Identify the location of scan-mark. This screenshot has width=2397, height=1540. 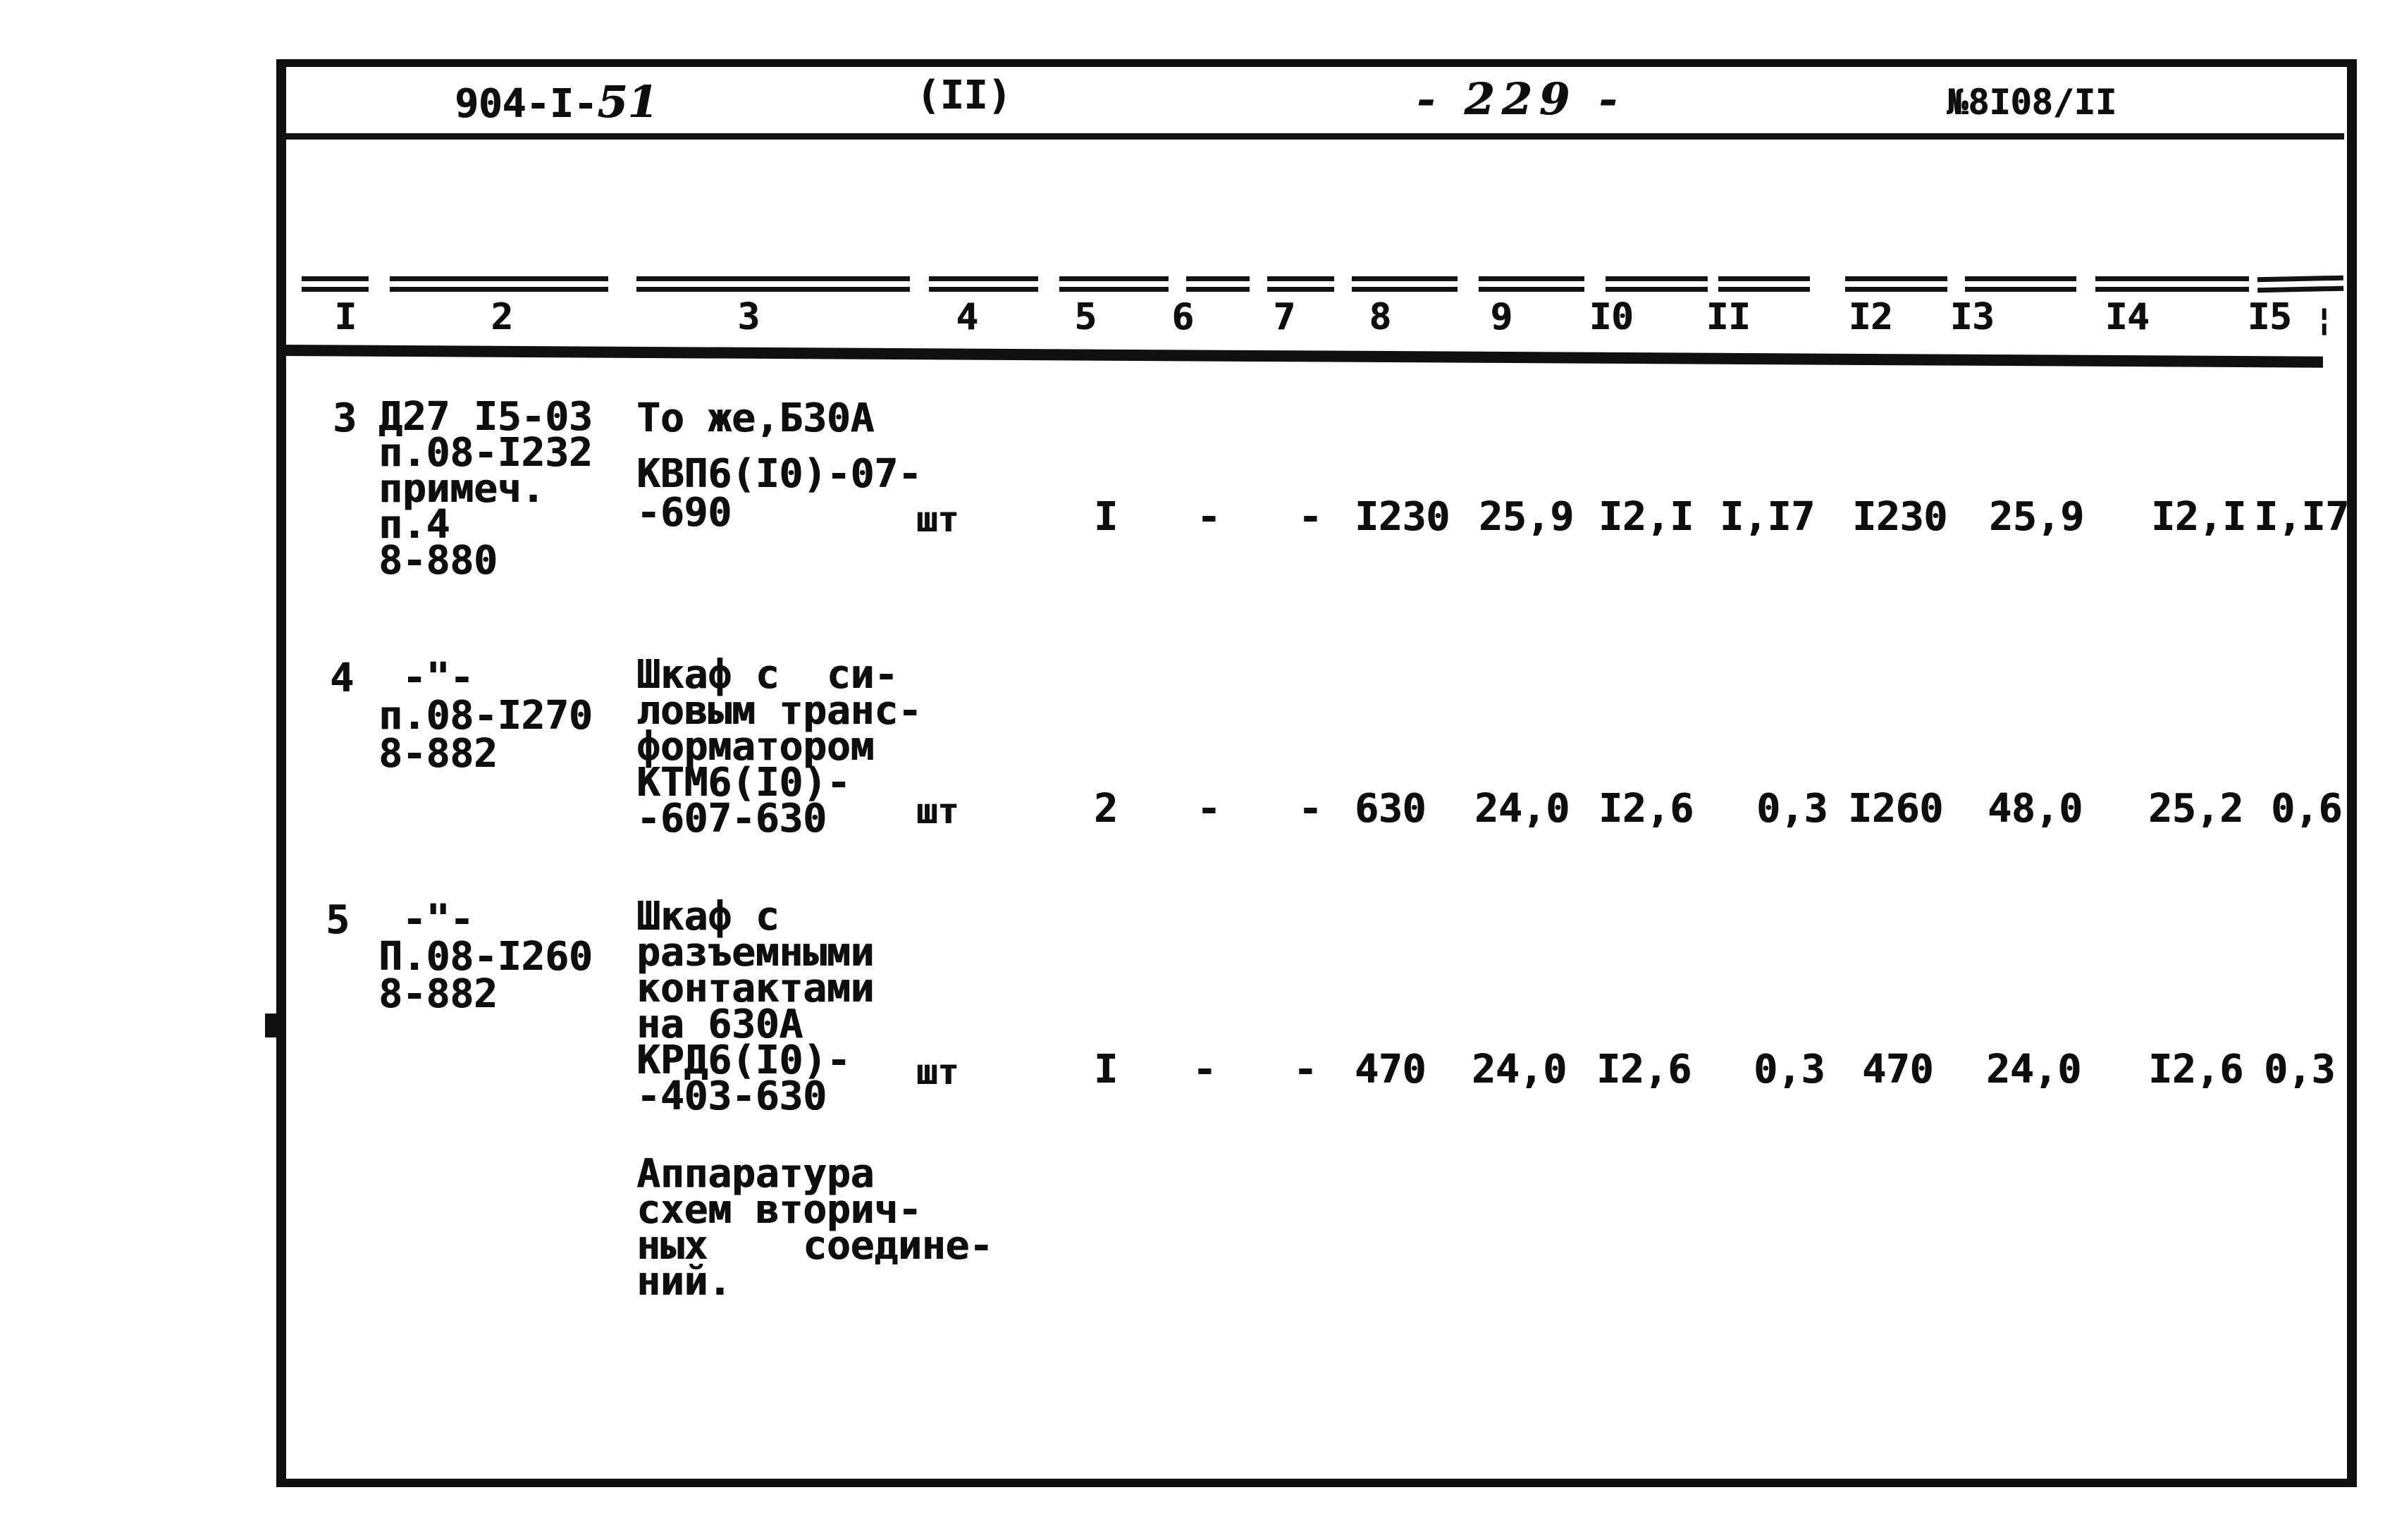
(270, 1025).